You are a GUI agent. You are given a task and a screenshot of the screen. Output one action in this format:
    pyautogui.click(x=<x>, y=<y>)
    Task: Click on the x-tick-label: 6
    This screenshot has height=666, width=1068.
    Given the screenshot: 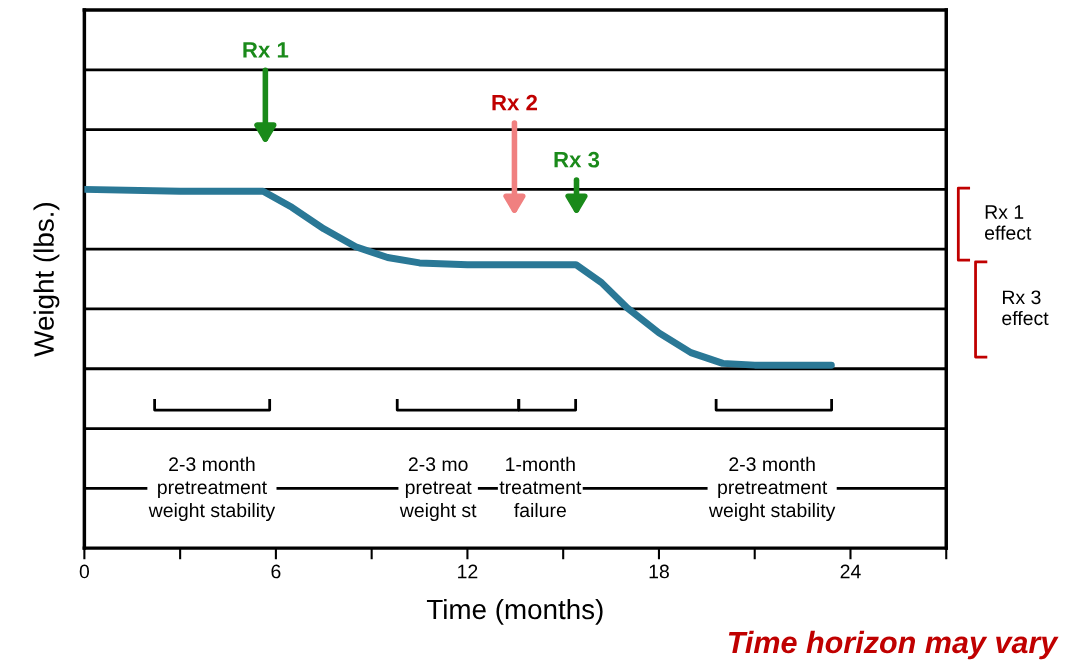 What is the action you would take?
    pyautogui.click(x=276, y=571)
    